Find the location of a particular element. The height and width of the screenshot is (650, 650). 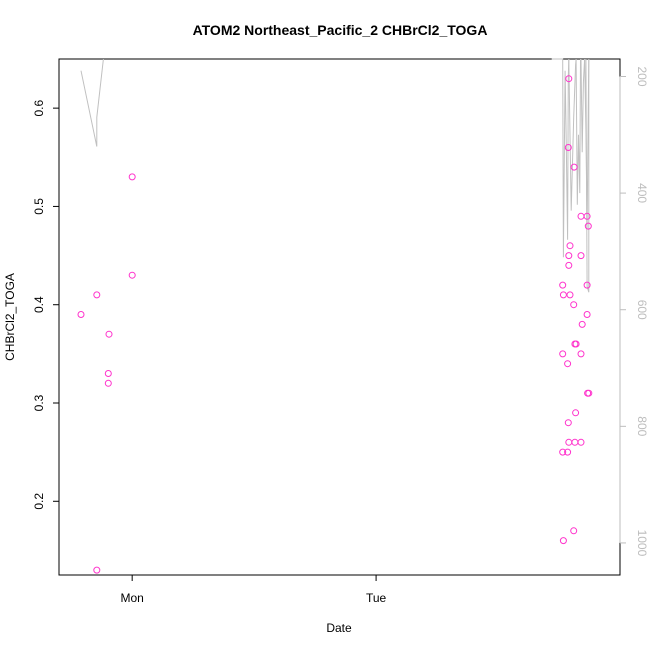

y-tick-label: 0.2 is located at coordinates (39, 501).